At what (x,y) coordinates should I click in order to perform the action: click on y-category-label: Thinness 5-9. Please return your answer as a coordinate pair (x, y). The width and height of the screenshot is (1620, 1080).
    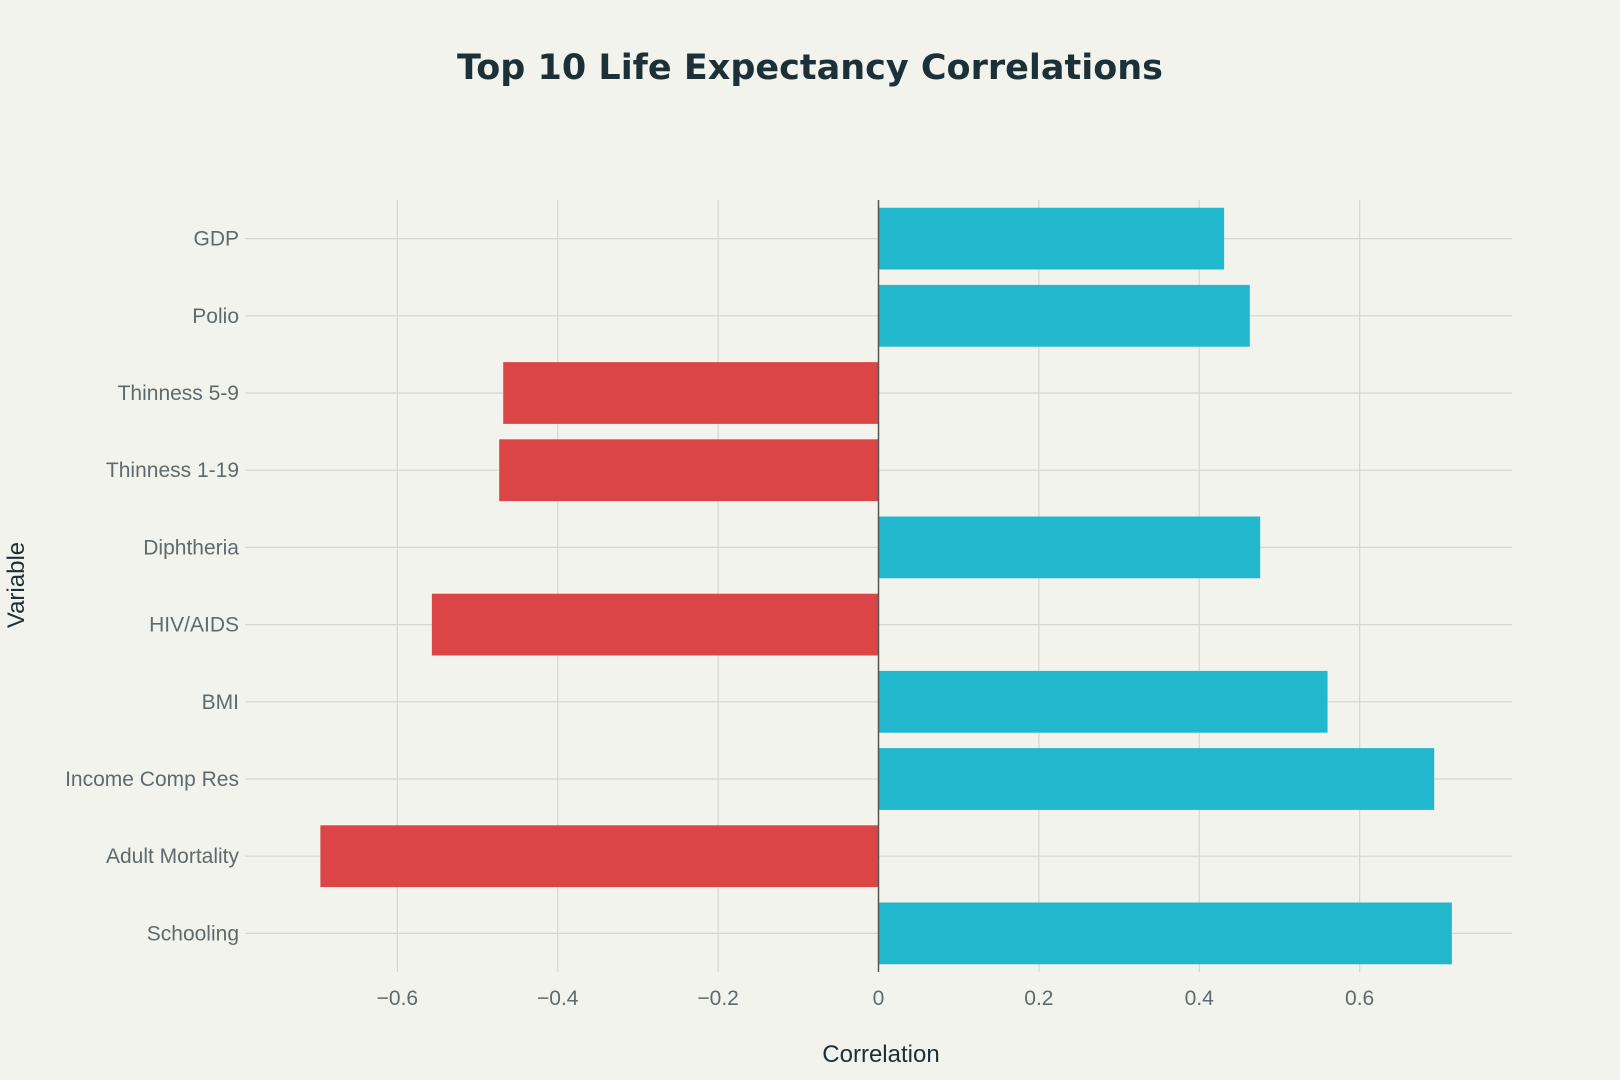
    Looking at the image, I should click on (178, 393).